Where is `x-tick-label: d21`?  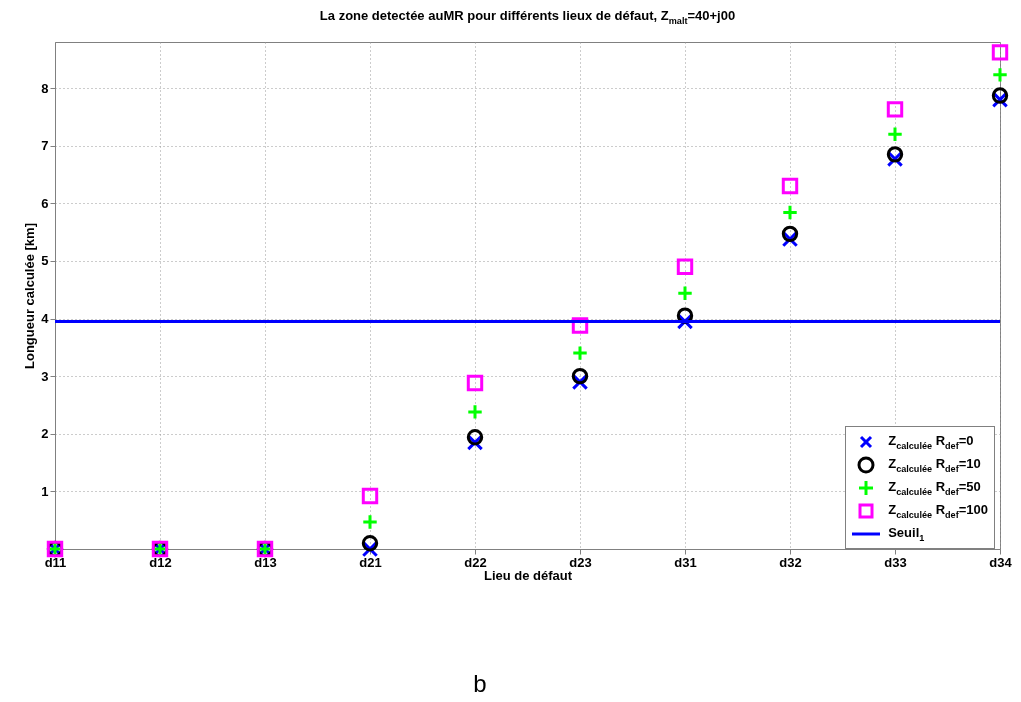
x-tick-label: d21 is located at coordinates (370, 562).